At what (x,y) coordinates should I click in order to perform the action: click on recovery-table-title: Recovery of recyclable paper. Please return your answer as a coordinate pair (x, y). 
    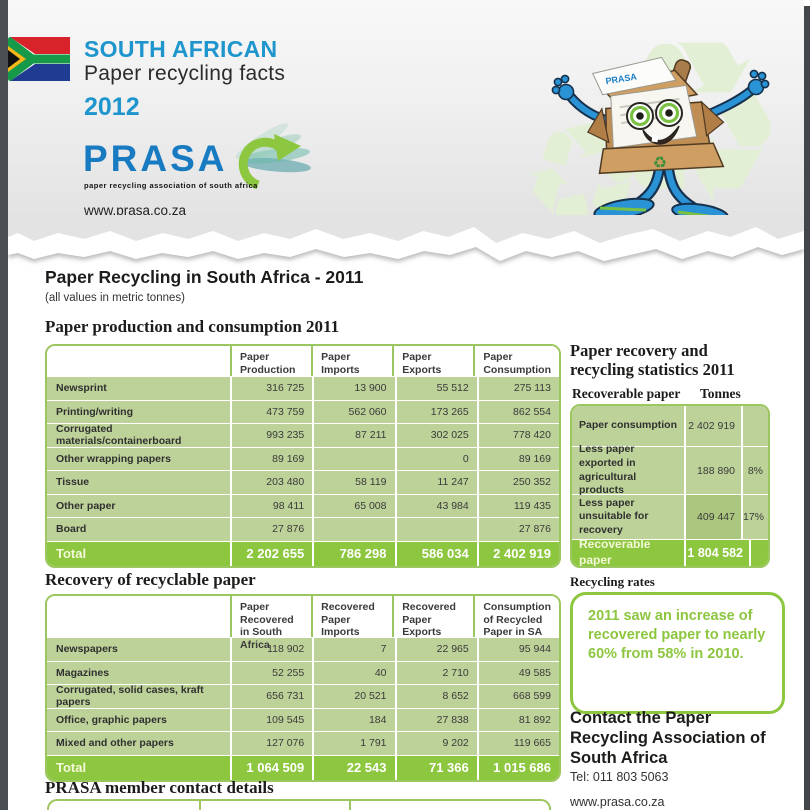
    Looking at the image, I should click on (150, 579).